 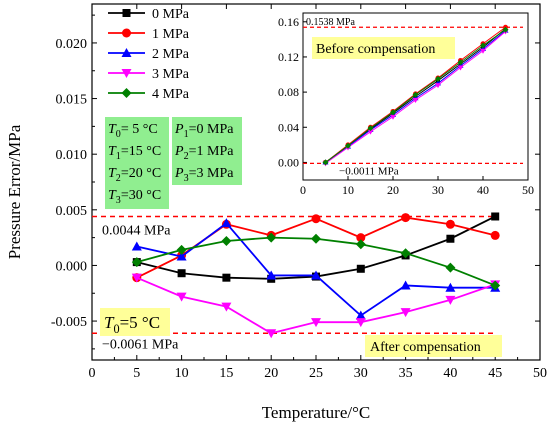 What do you see at coordinates (133, 131) in the screenshot?
I see `temperature-label: T0= 5 °C` at bounding box center [133, 131].